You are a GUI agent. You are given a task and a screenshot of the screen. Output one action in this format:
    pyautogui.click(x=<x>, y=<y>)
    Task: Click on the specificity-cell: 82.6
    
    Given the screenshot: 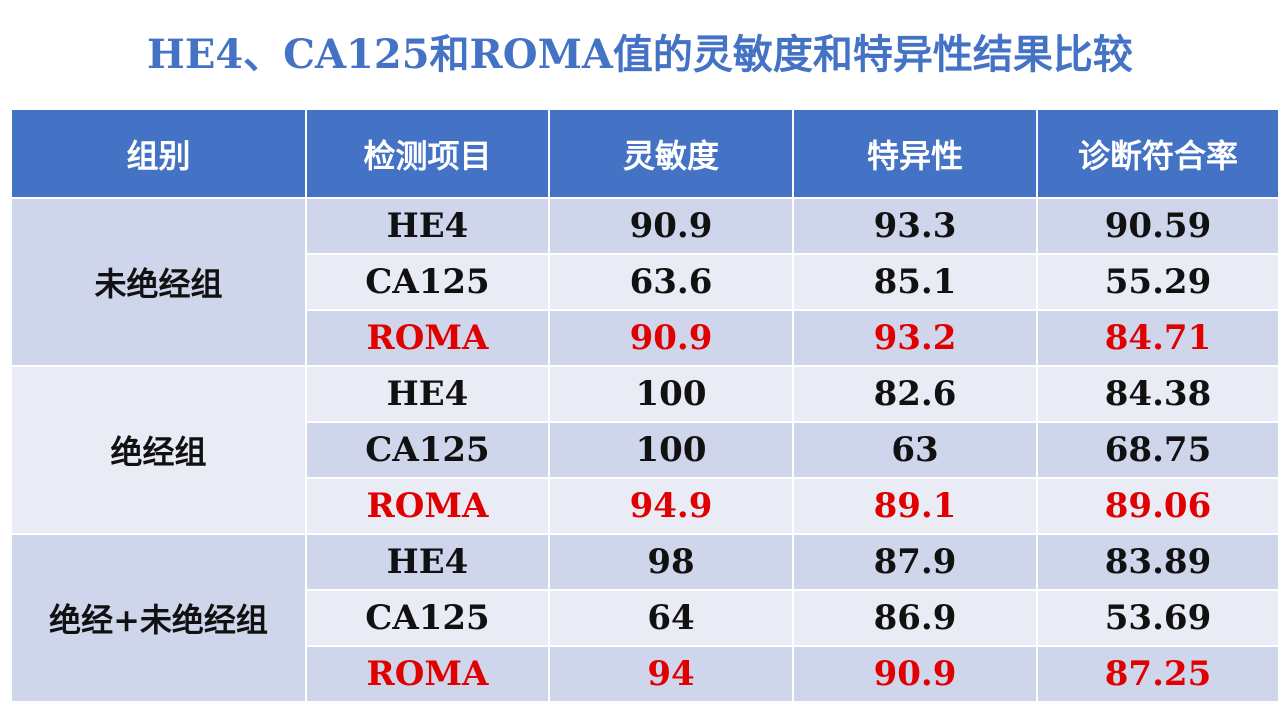 What is the action you would take?
    pyautogui.click(x=915, y=394)
    